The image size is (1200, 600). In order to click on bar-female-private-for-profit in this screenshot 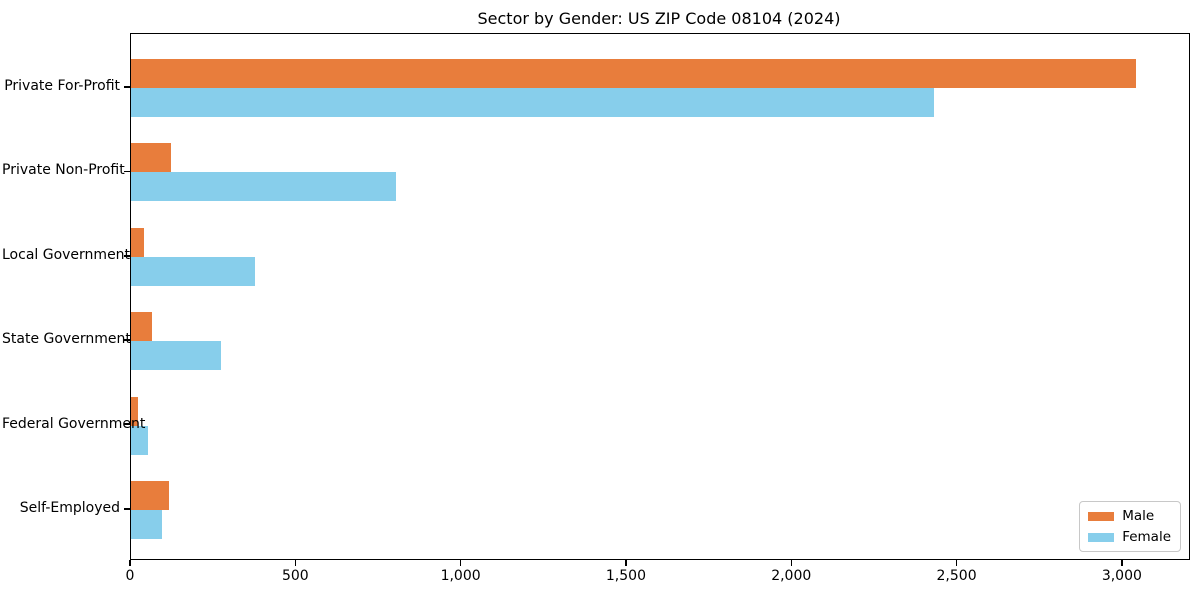, I will do `click(533, 102)`.